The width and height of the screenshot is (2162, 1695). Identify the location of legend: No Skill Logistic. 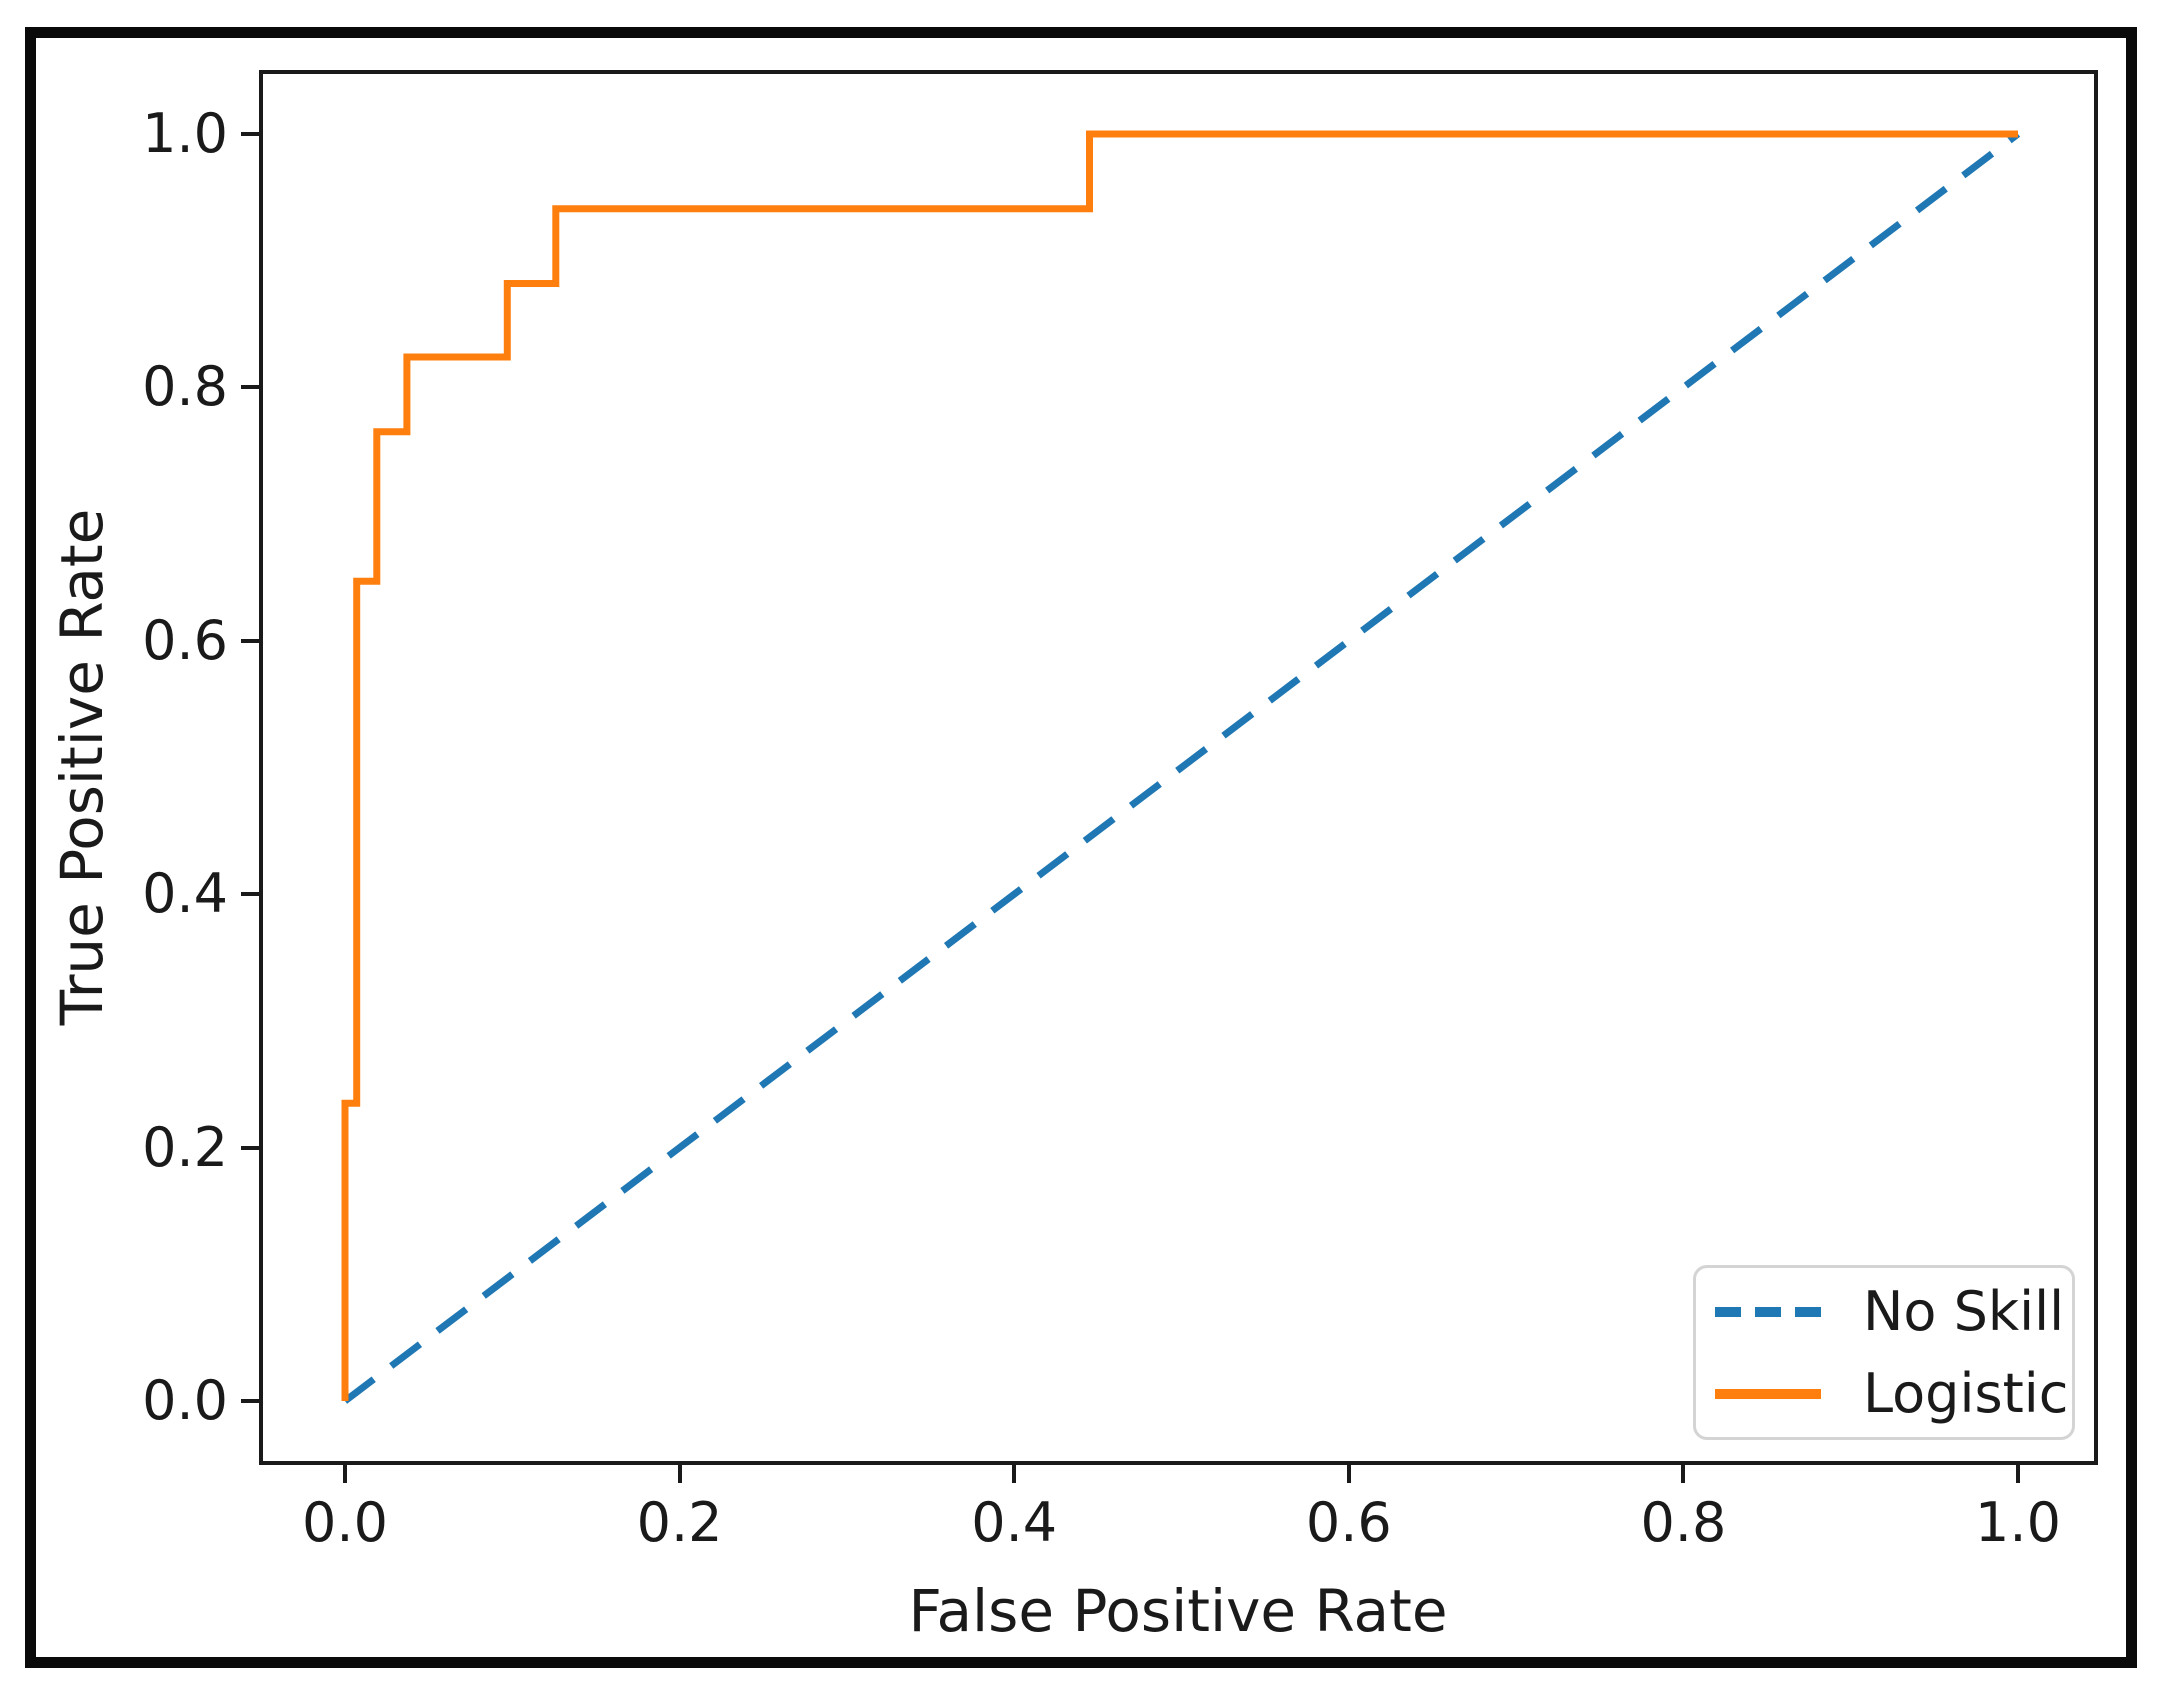
(1884, 1352).